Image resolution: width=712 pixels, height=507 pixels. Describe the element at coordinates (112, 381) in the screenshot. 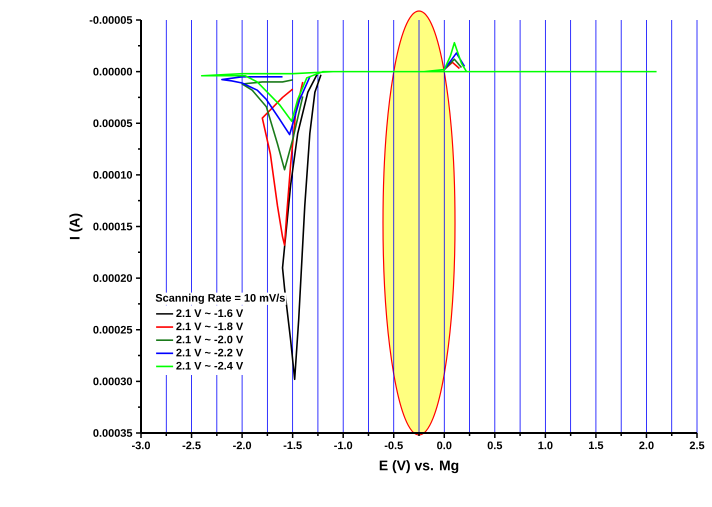

I see `y-tick-label: 0.00030` at that location.